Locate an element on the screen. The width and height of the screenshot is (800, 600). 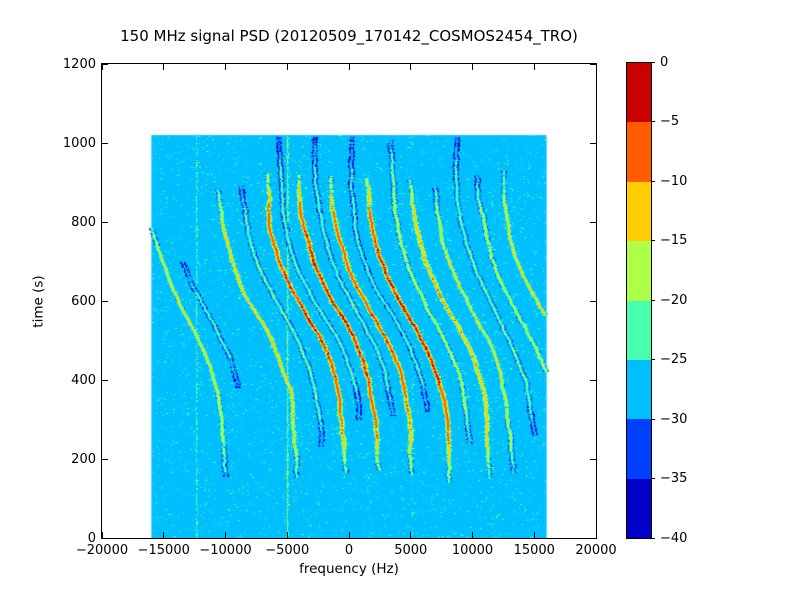
x-tick-label: 0 is located at coordinates (349, 550).